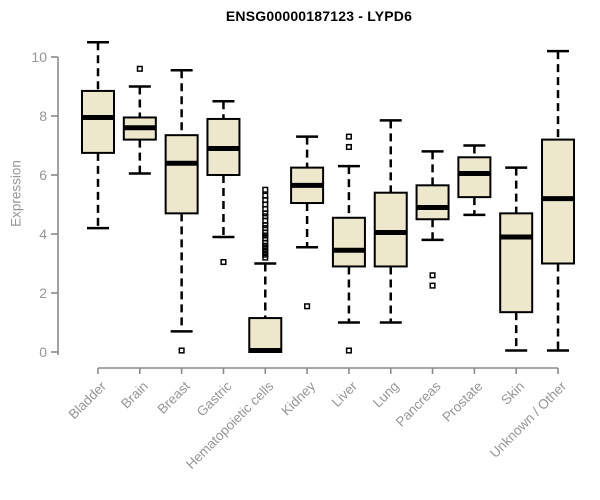 This screenshot has height=500, width=600. I want to click on box-plot-gastric, so click(223, 183).